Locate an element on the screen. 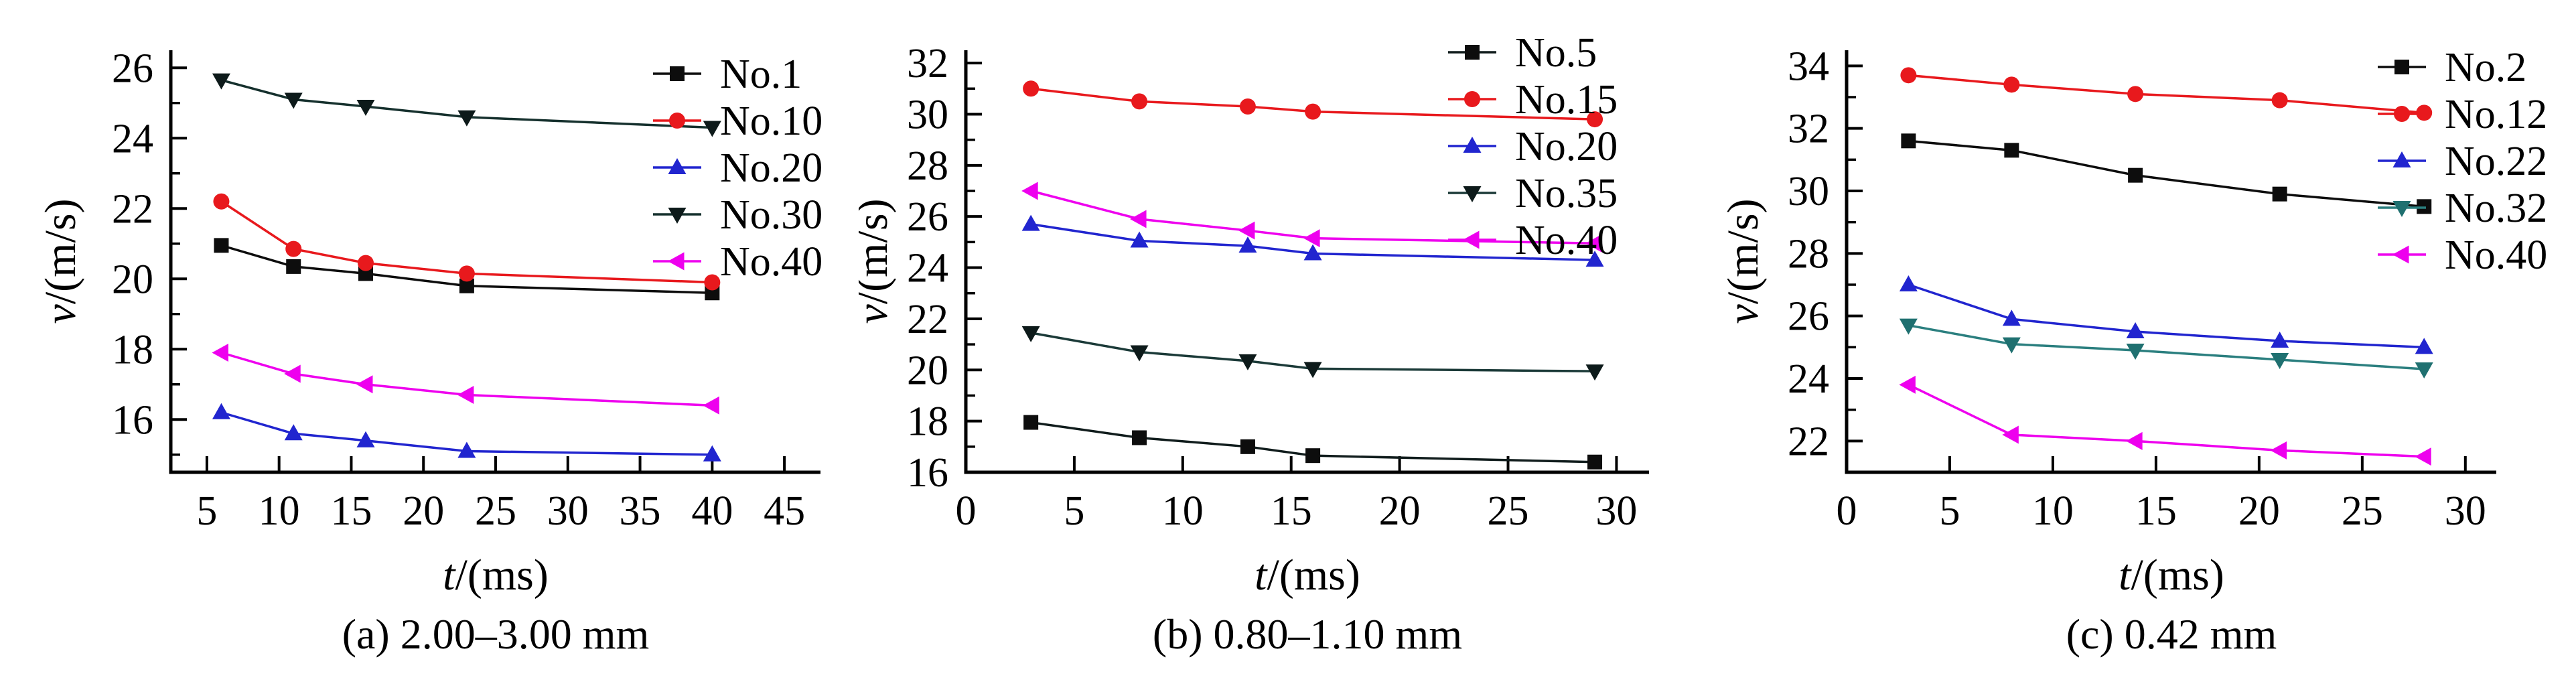 Image resolution: width=2576 pixels, height=696 pixels. legend-item-No.30: No.30 is located at coordinates (737, 215).